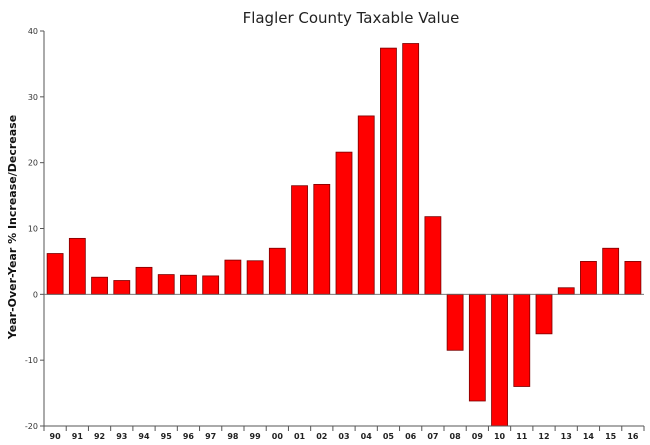 This screenshot has width=650, height=445. I want to click on x-tick-label: 01, so click(300, 436).